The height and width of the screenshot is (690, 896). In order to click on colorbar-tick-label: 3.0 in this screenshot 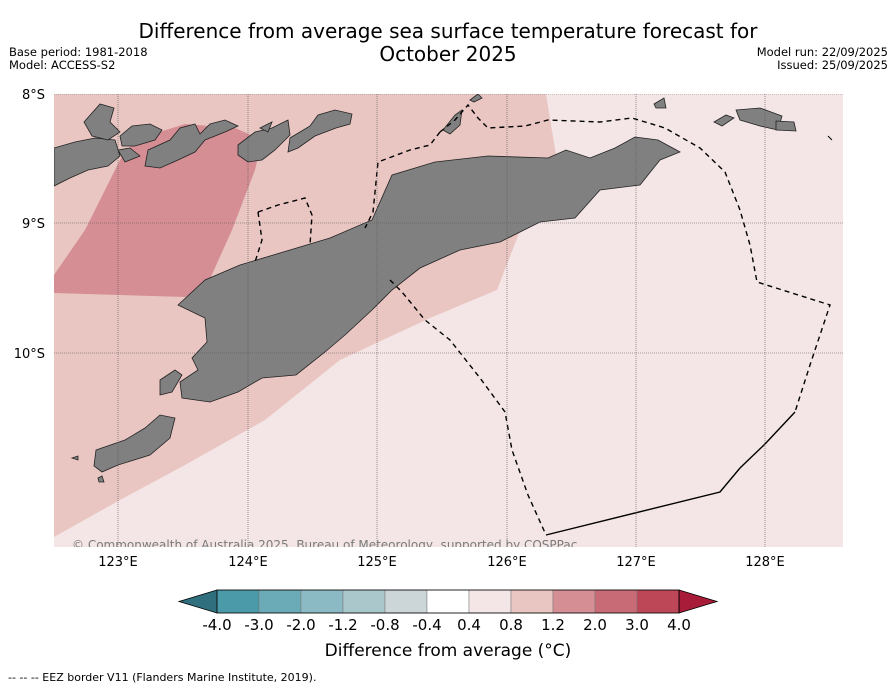, I will do `click(637, 625)`.